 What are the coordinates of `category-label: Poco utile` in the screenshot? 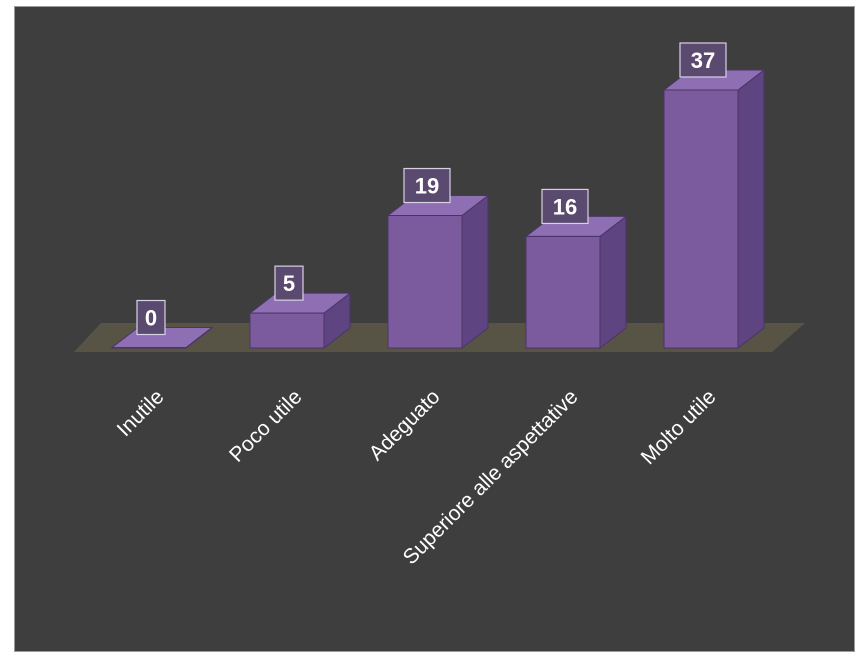 It's located at (265, 425).